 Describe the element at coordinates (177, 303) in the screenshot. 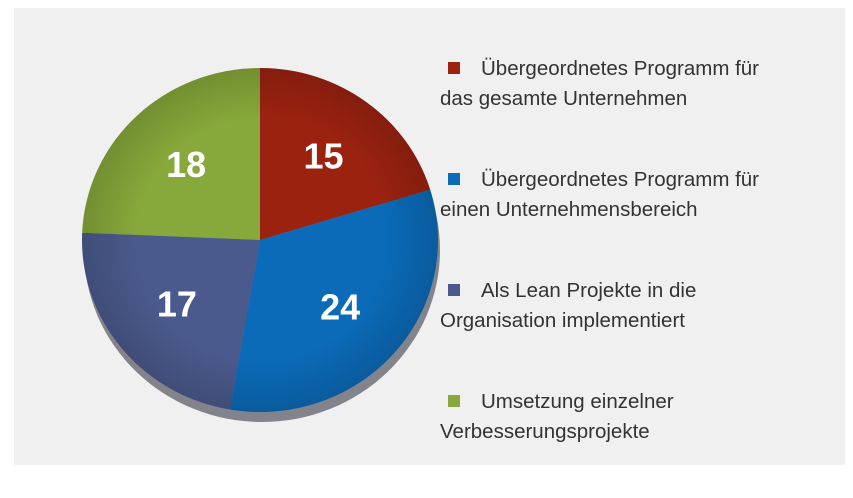

I see `data-label: 17` at that location.